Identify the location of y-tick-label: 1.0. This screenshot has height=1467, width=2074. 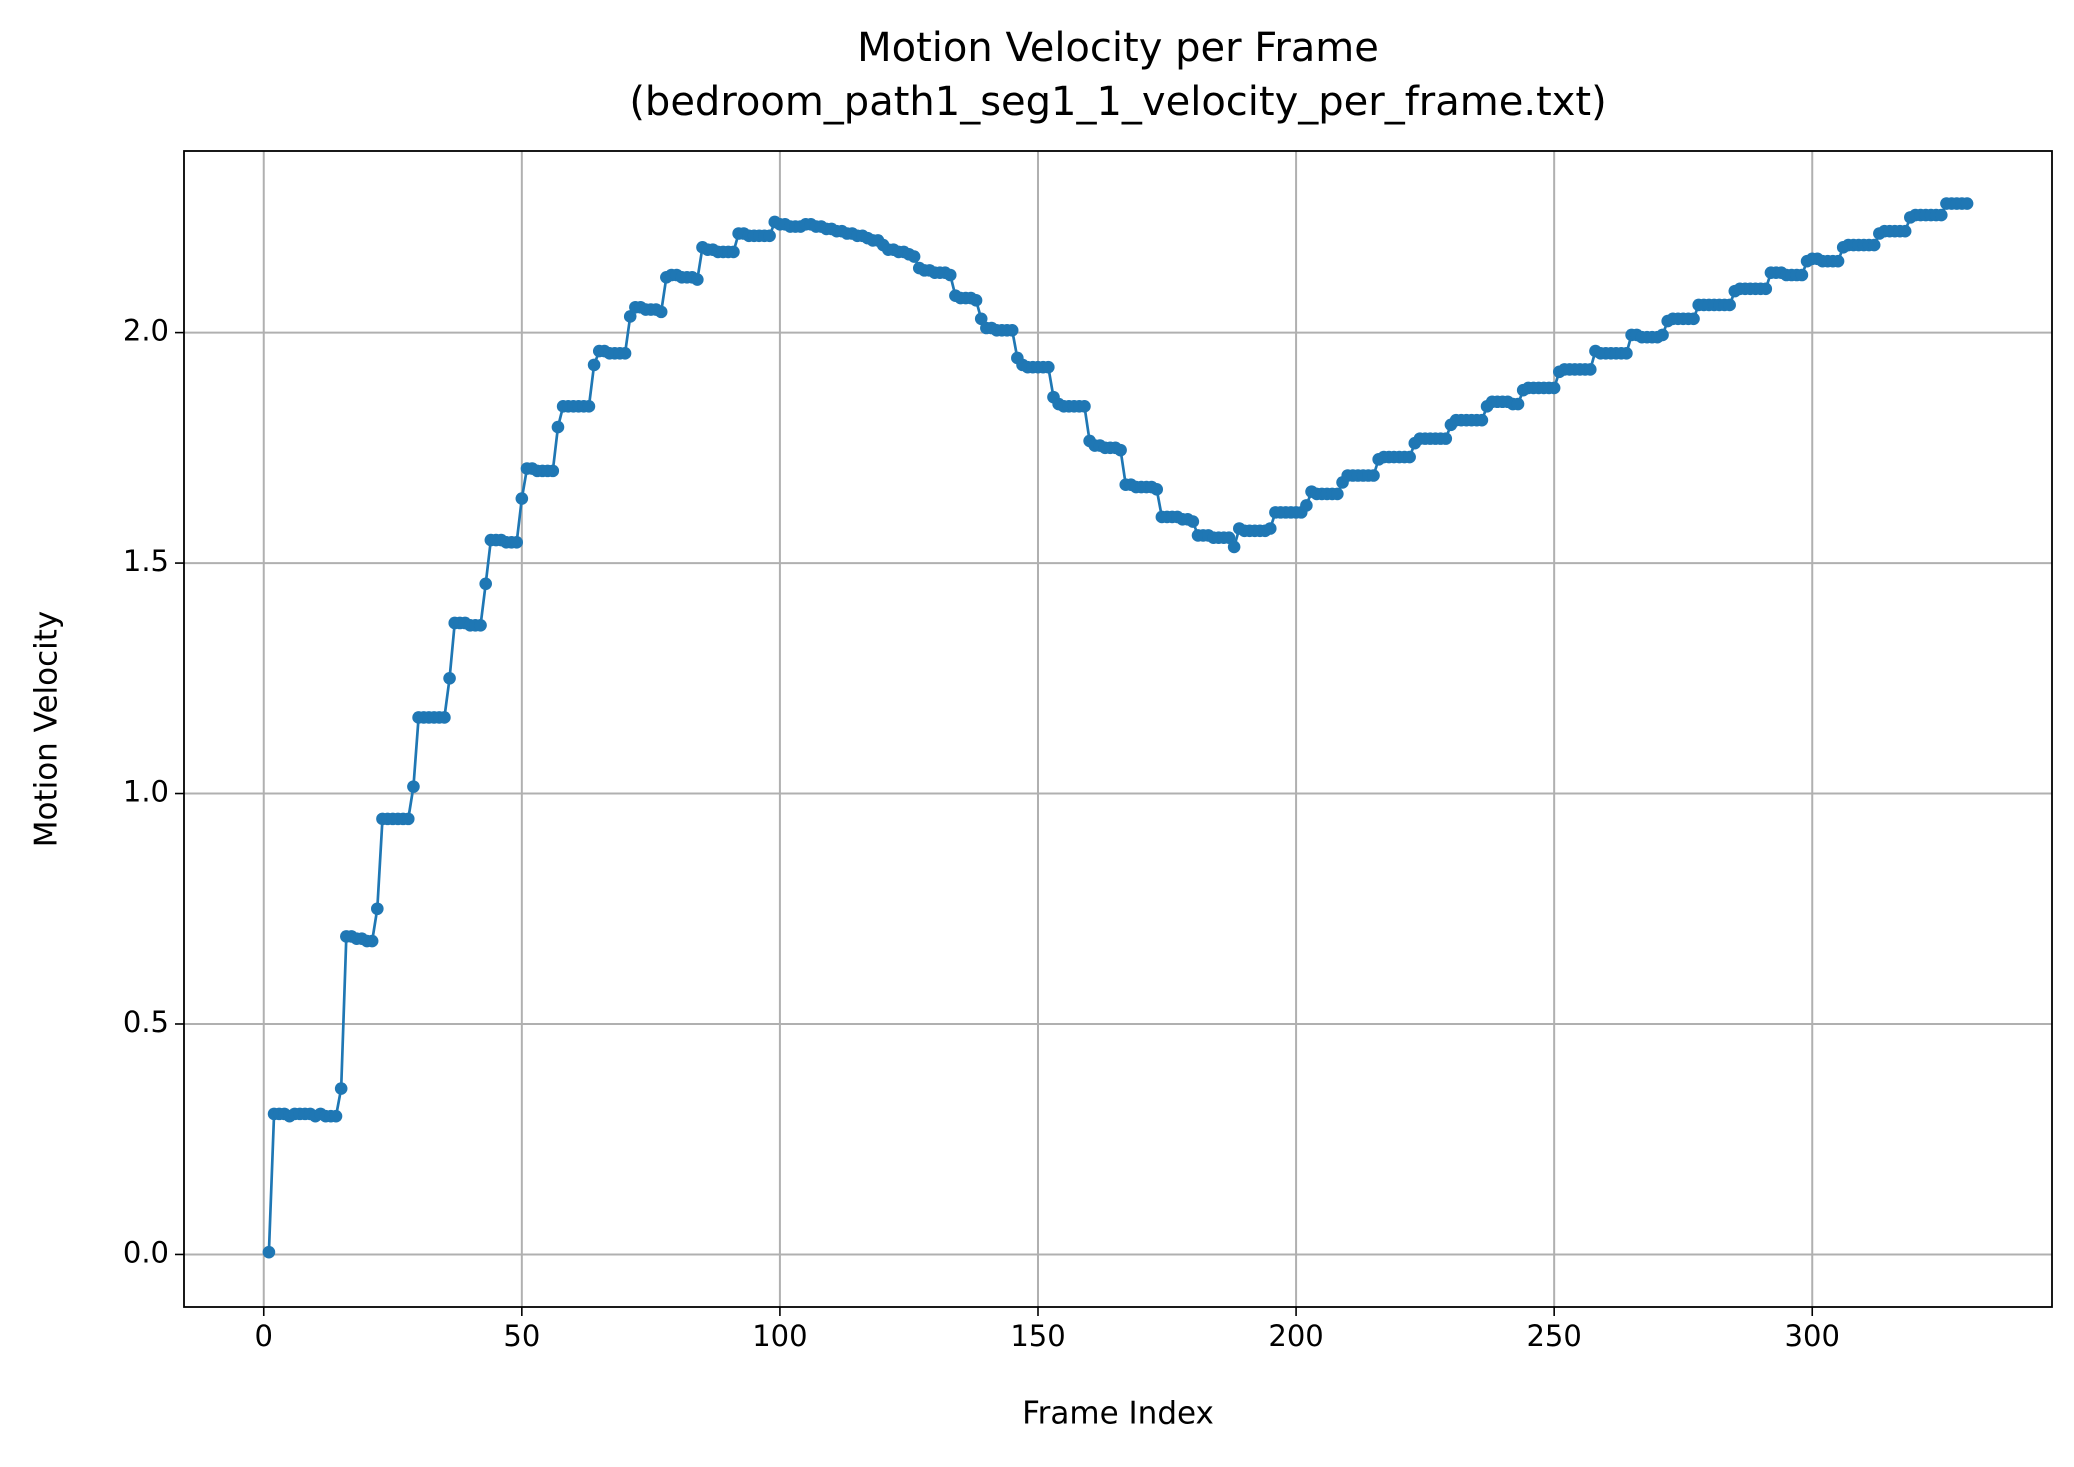
(146, 792).